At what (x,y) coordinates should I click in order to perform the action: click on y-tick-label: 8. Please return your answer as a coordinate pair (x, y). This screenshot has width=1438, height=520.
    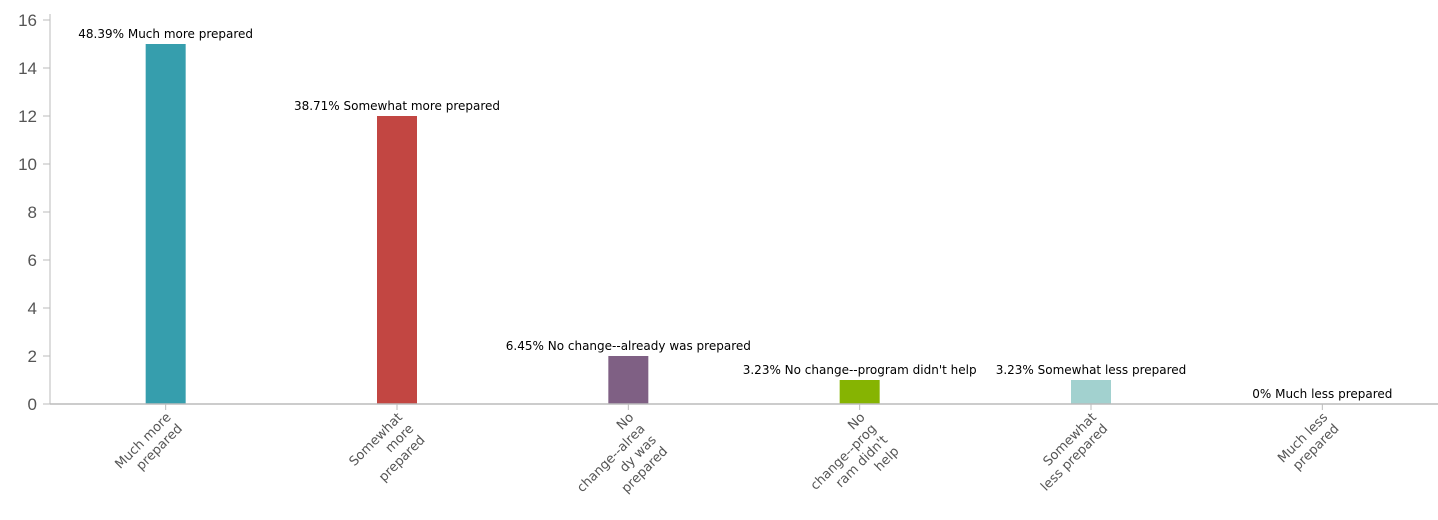
    Looking at the image, I should click on (32, 212).